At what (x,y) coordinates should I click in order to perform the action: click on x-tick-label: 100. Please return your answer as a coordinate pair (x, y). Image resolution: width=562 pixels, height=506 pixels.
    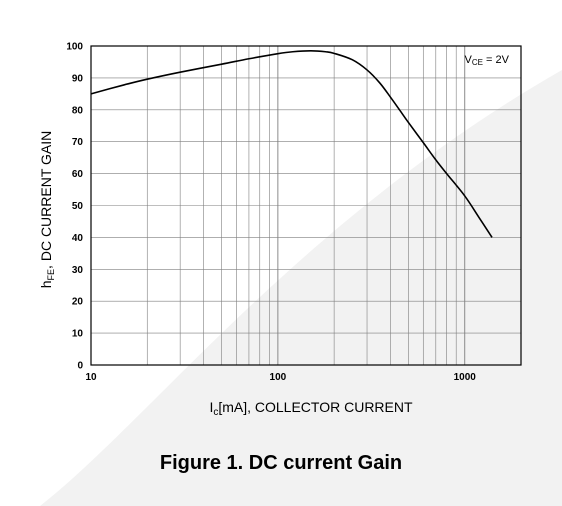
    Looking at the image, I should click on (278, 377).